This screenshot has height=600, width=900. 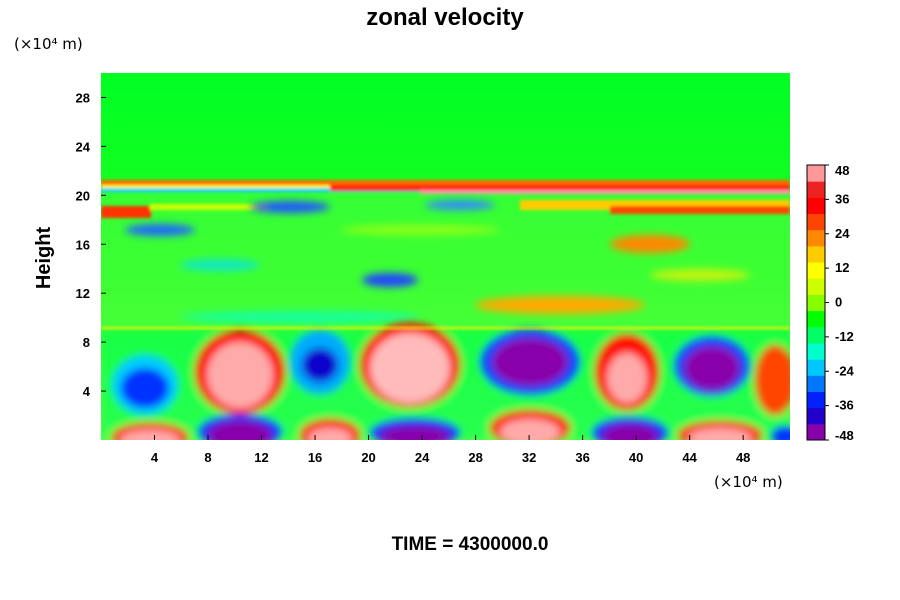 I want to click on x-tick-label: 28, so click(x=475, y=457).